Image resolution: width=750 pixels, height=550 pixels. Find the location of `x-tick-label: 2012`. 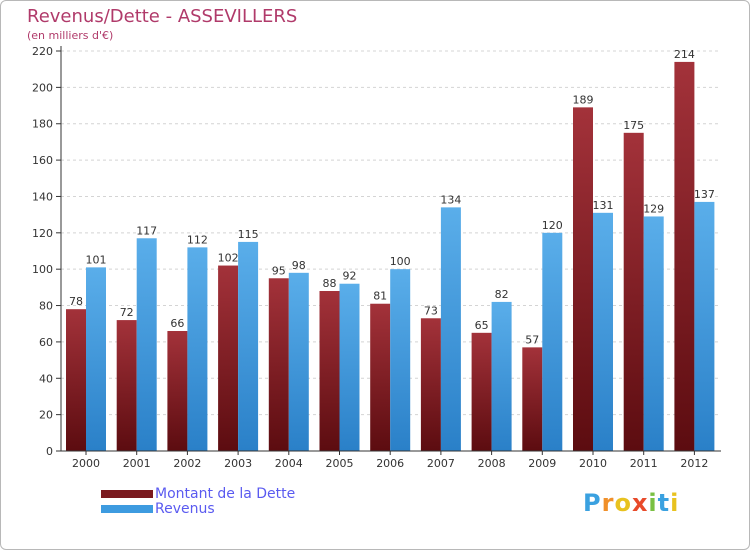

x-tick-label: 2012 is located at coordinates (694, 463).